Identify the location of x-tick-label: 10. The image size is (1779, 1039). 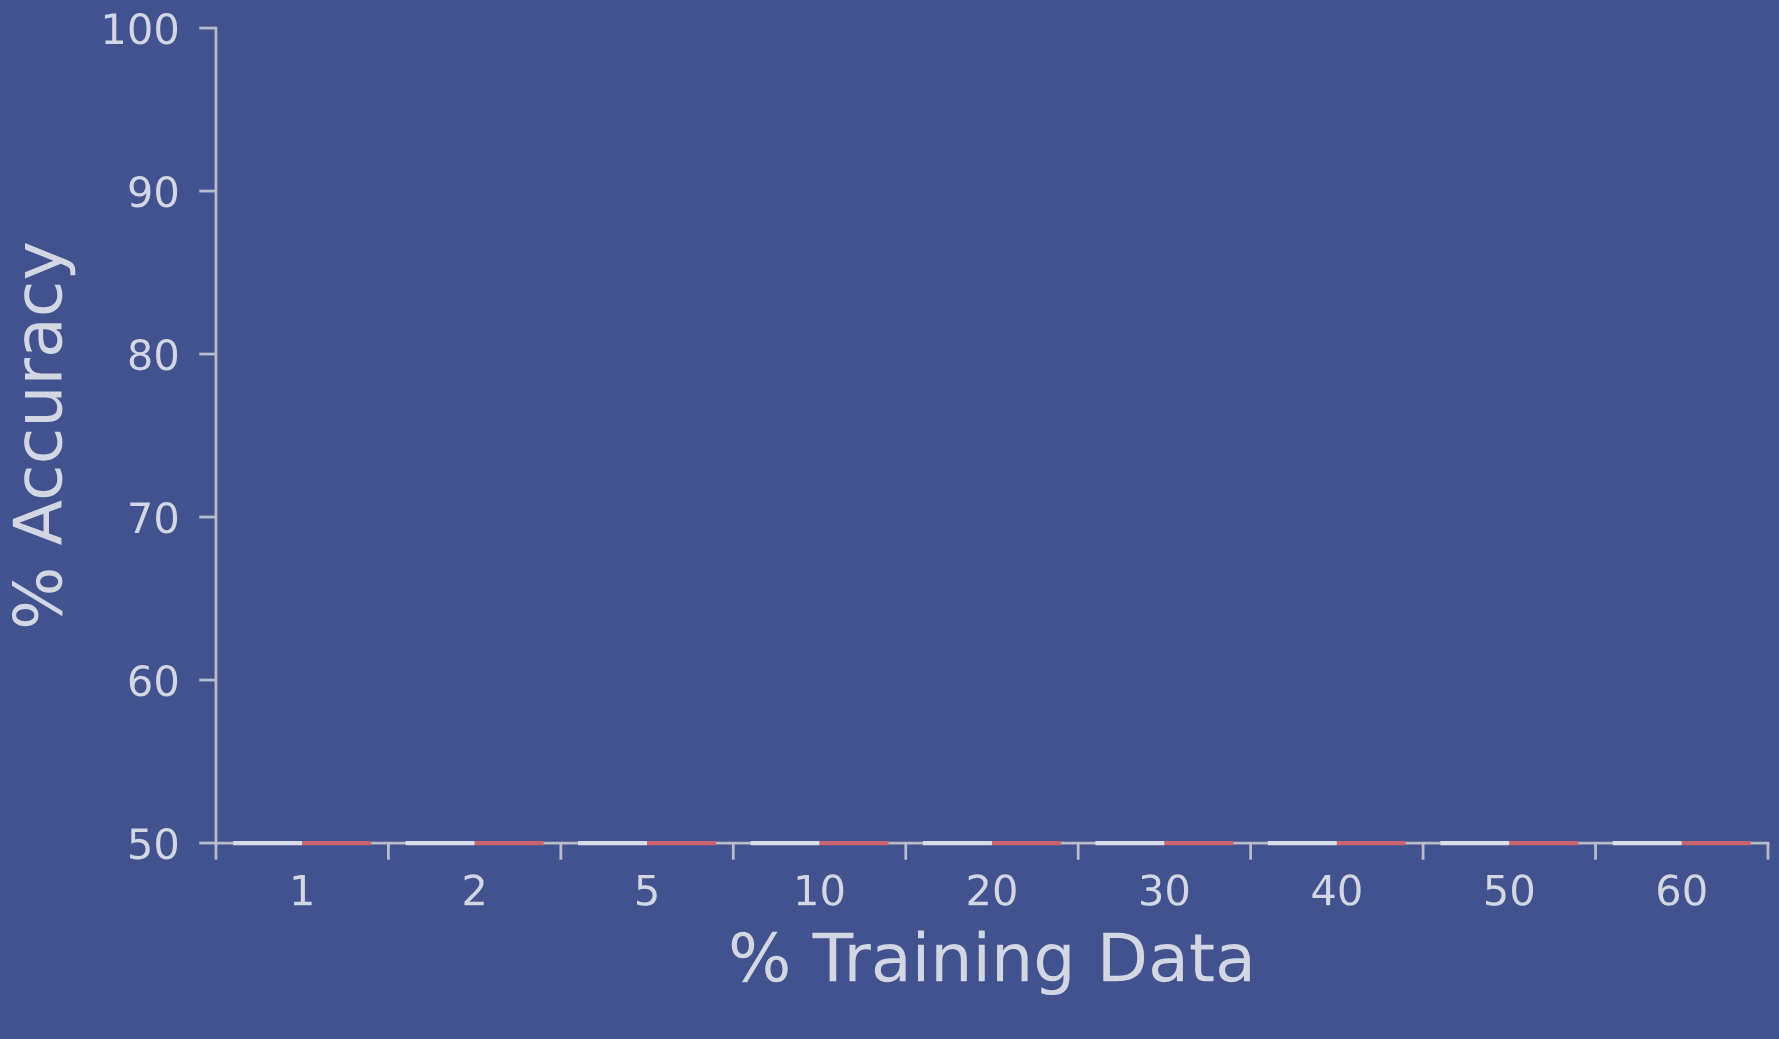
(820, 890).